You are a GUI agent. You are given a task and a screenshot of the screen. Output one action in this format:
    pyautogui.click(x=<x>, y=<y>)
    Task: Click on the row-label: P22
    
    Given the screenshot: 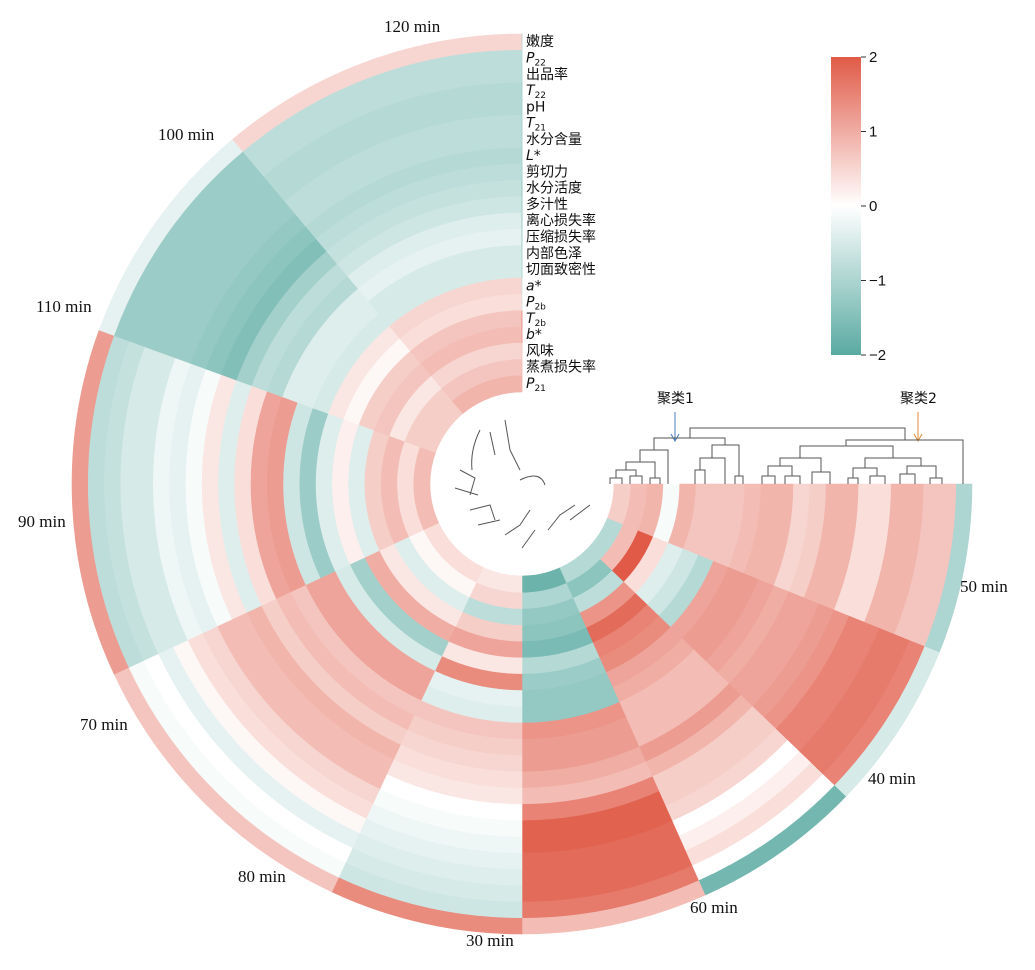 What is the action you would take?
    pyautogui.click(x=536, y=59)
    